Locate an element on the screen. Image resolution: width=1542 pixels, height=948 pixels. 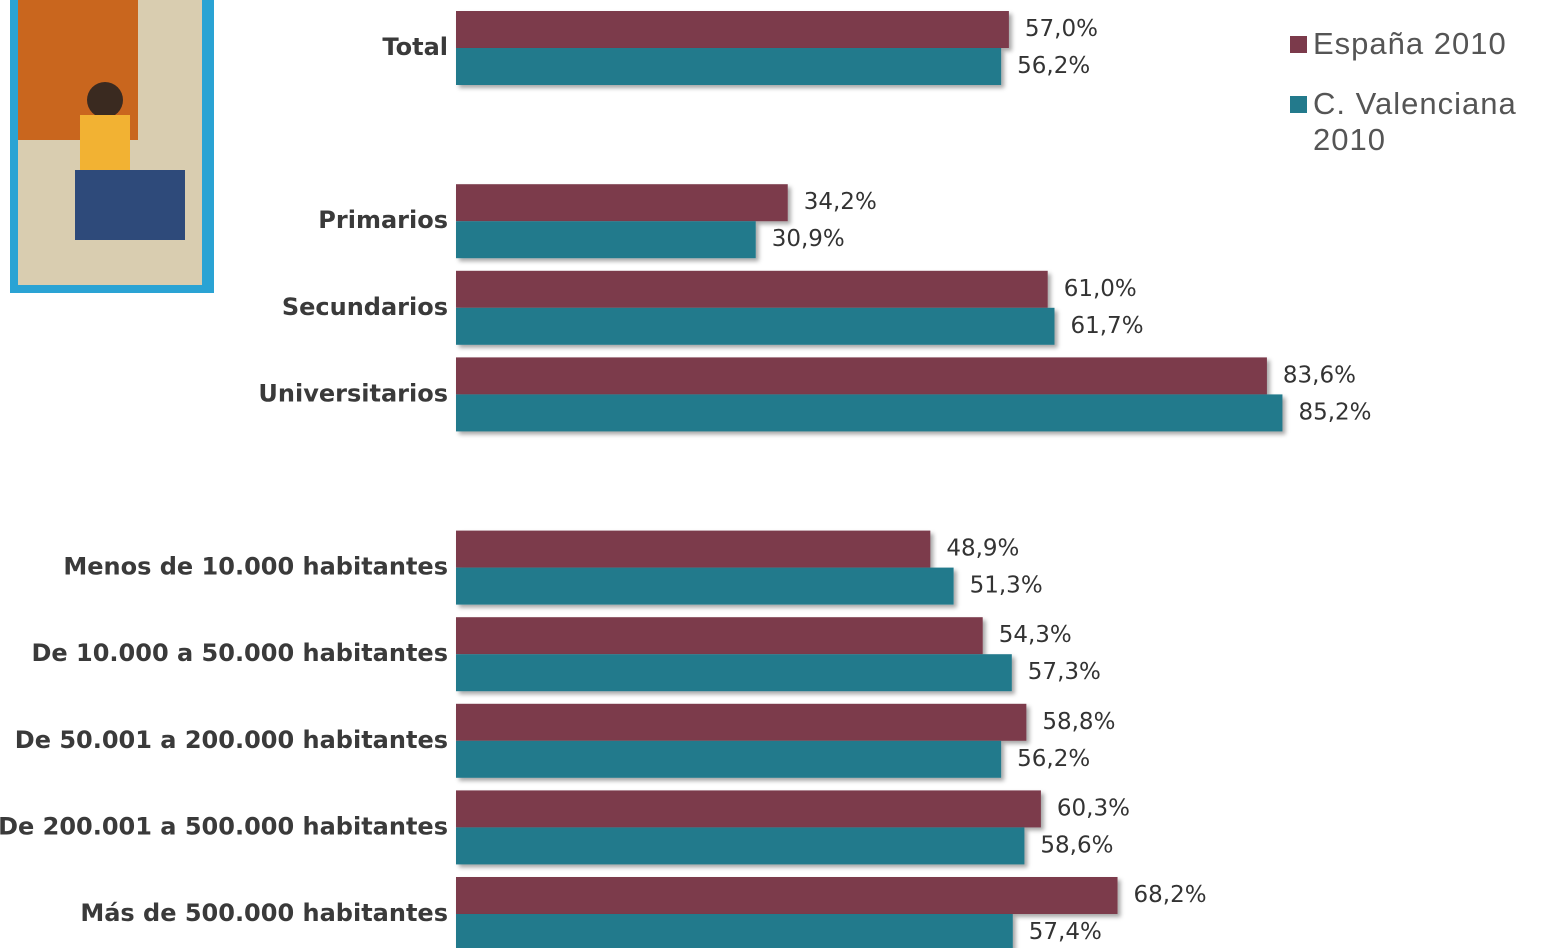
category-label: De 200.001 a 500.000 habitantes is located at coordinates (224, 826).